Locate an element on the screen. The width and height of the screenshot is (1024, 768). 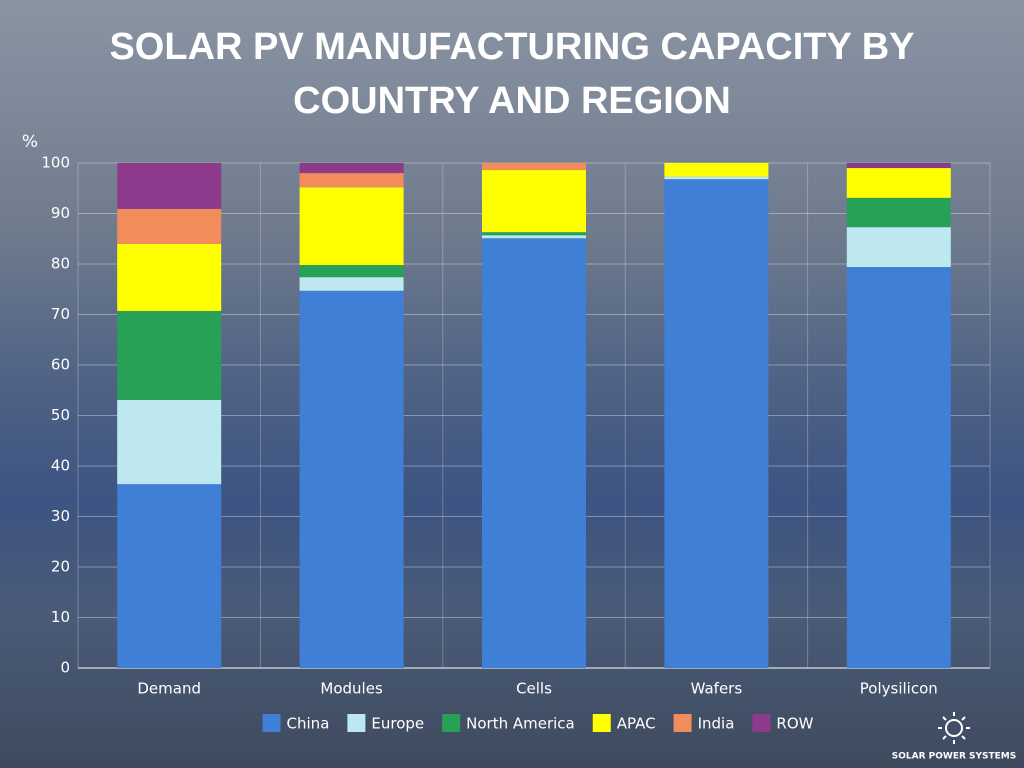
y-tick-label: 30 is located at coordinates (60, 516).